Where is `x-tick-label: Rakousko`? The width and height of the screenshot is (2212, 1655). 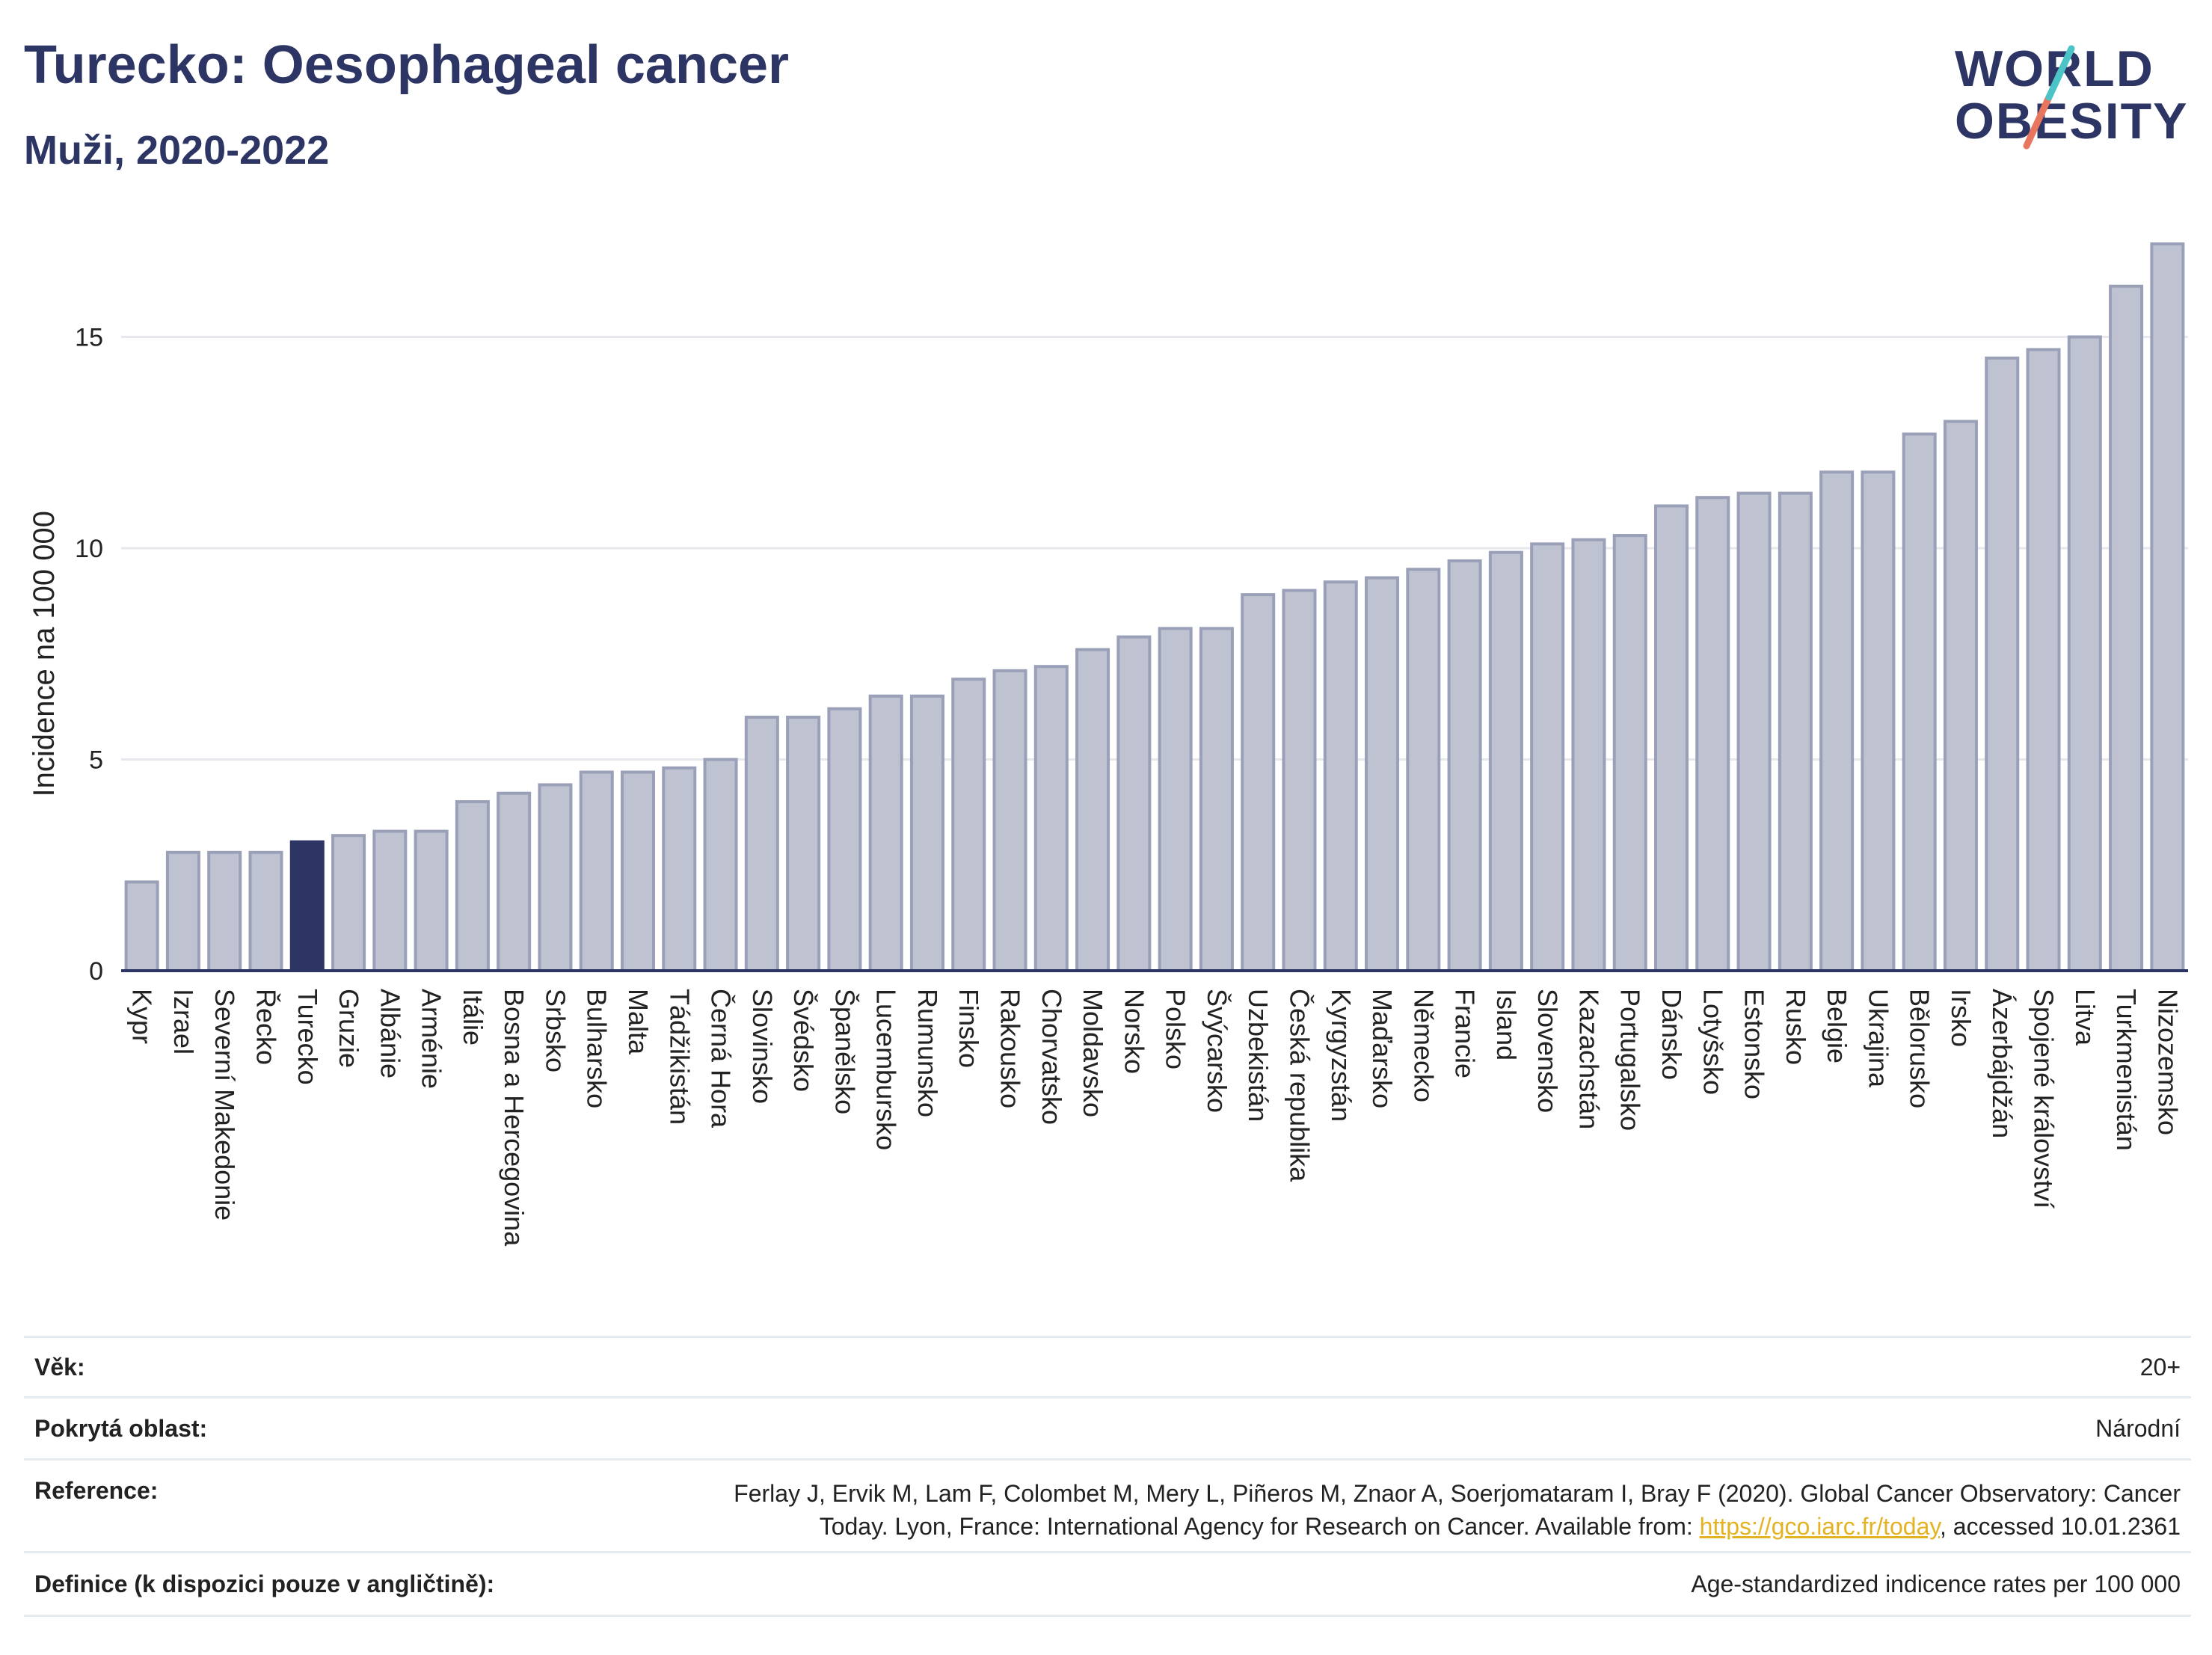 x-tick-label: Rakousko is located at coordinates (1011, 1048).